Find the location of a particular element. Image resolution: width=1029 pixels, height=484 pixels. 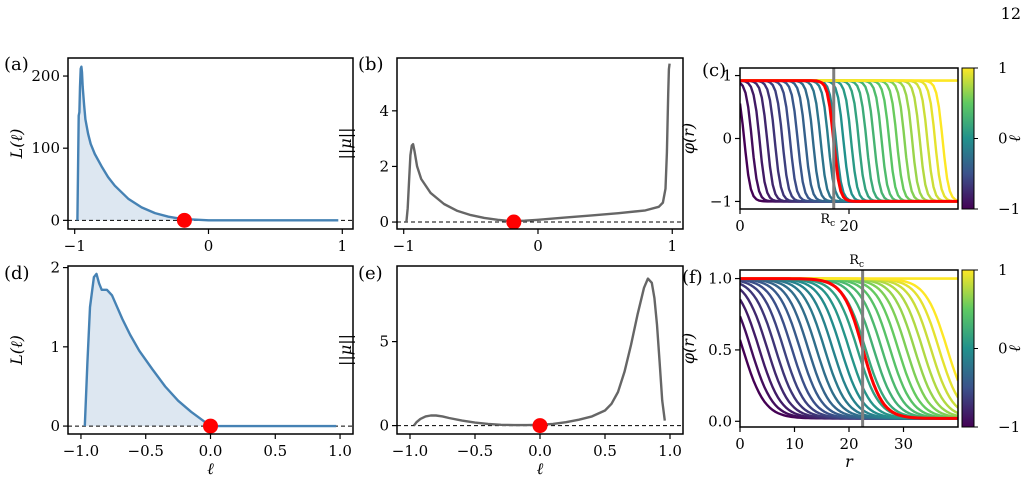

panel-f is located at coordinates (856, 350).